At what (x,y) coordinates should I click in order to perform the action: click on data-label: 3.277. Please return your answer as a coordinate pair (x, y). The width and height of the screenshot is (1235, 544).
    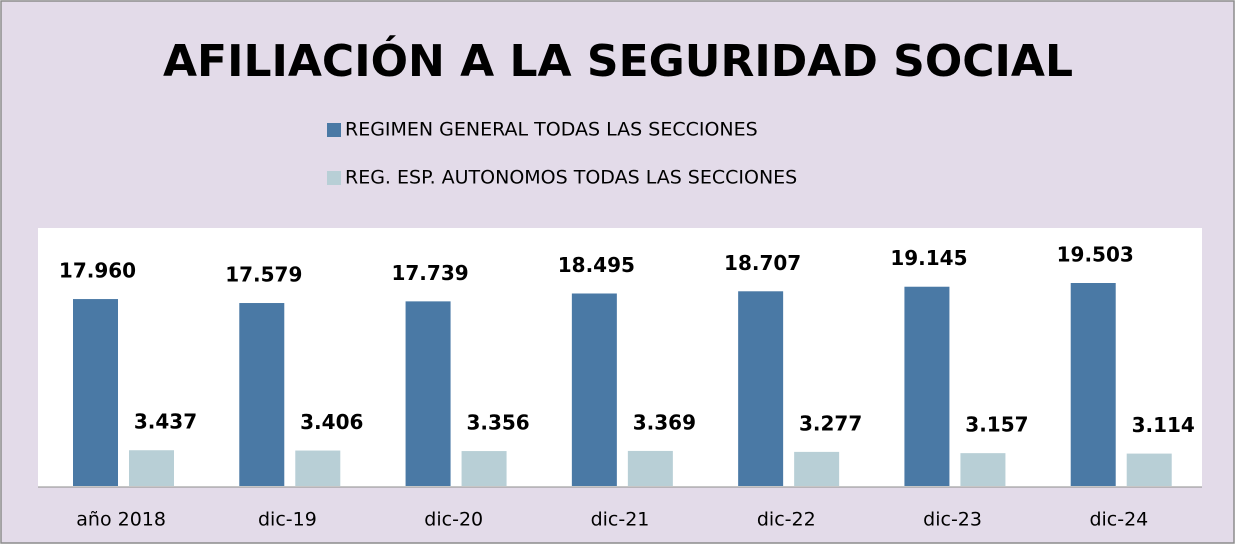
    Looking at the image, I should click on (830, 423).